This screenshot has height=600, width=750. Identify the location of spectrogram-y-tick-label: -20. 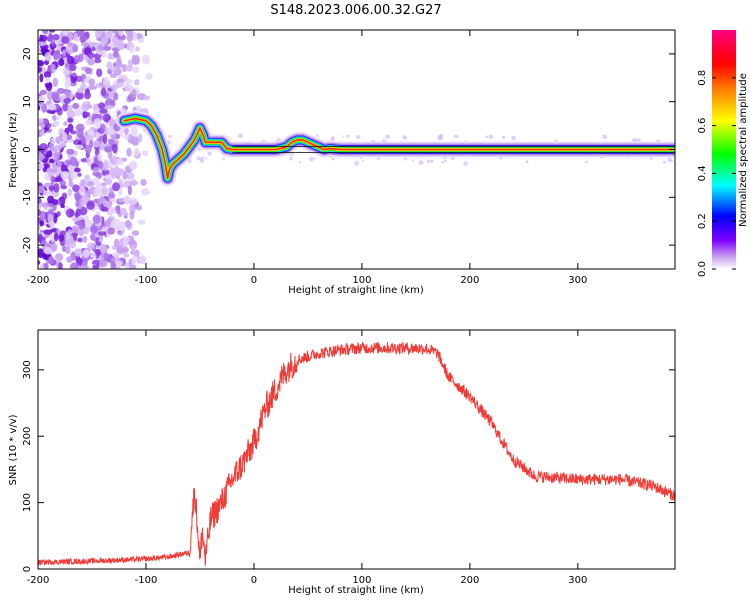
(27, 245).